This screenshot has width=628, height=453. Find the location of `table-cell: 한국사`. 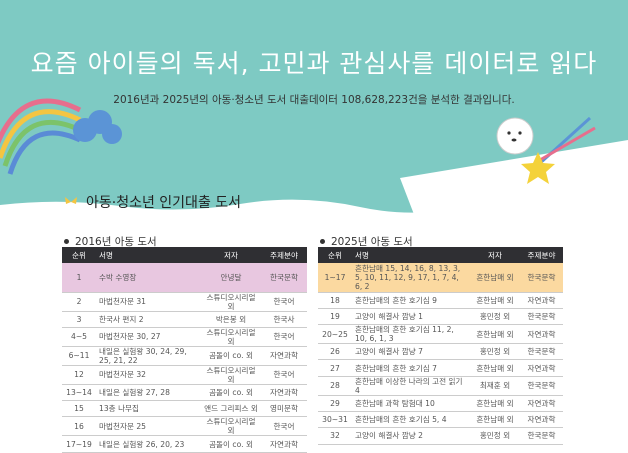

table-cell: 한국사 is located at coordinates (284, 319).